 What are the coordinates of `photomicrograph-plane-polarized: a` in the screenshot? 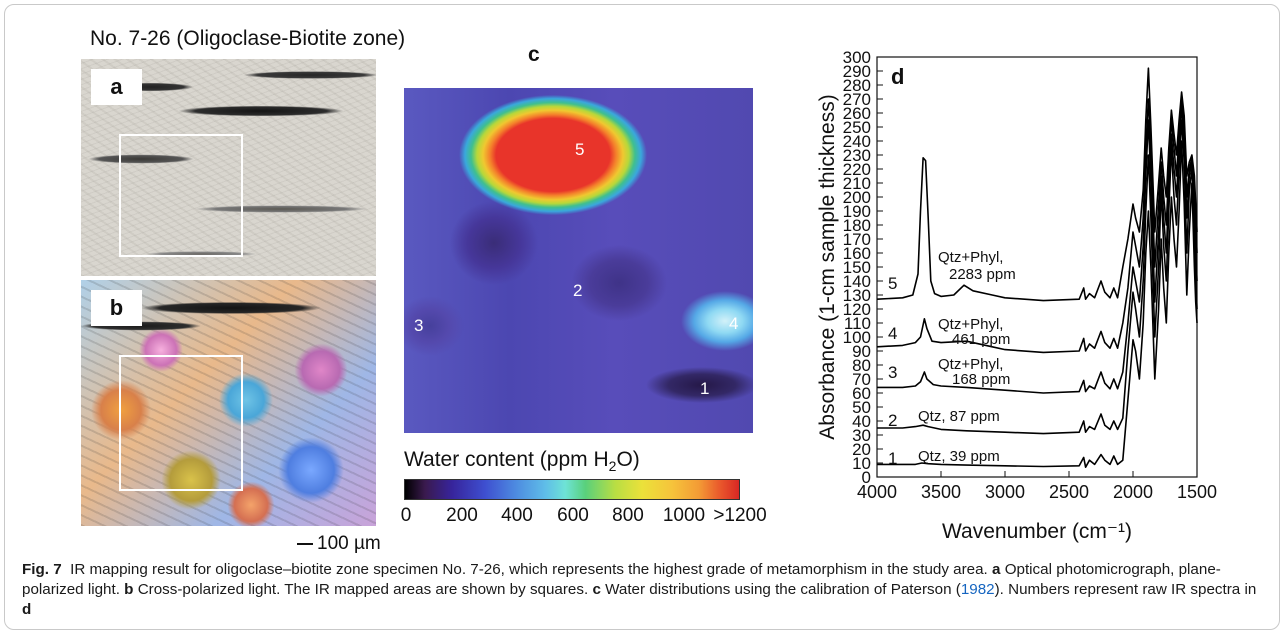 It's located at (228, 167).